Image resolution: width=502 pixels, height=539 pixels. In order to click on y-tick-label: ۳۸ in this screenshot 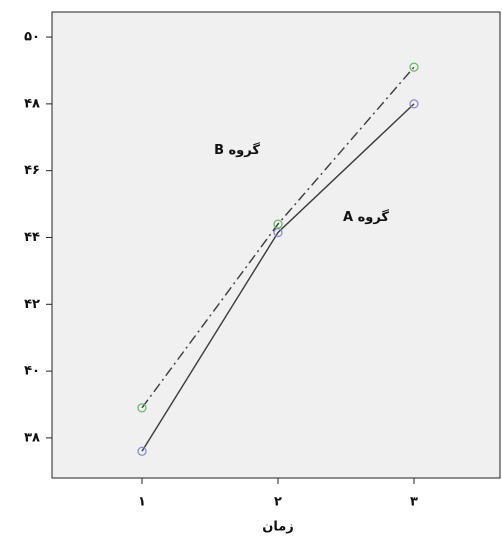, I will do `click(32, 437)`.